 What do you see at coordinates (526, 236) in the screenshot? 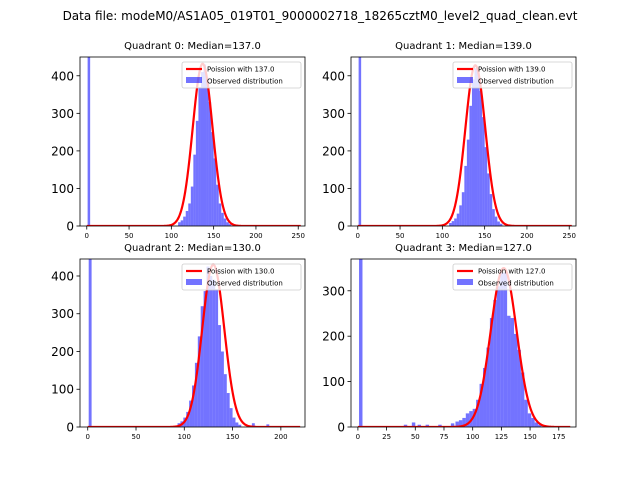
I see `x-tick-label: 200` at bounding box center [526, 236].